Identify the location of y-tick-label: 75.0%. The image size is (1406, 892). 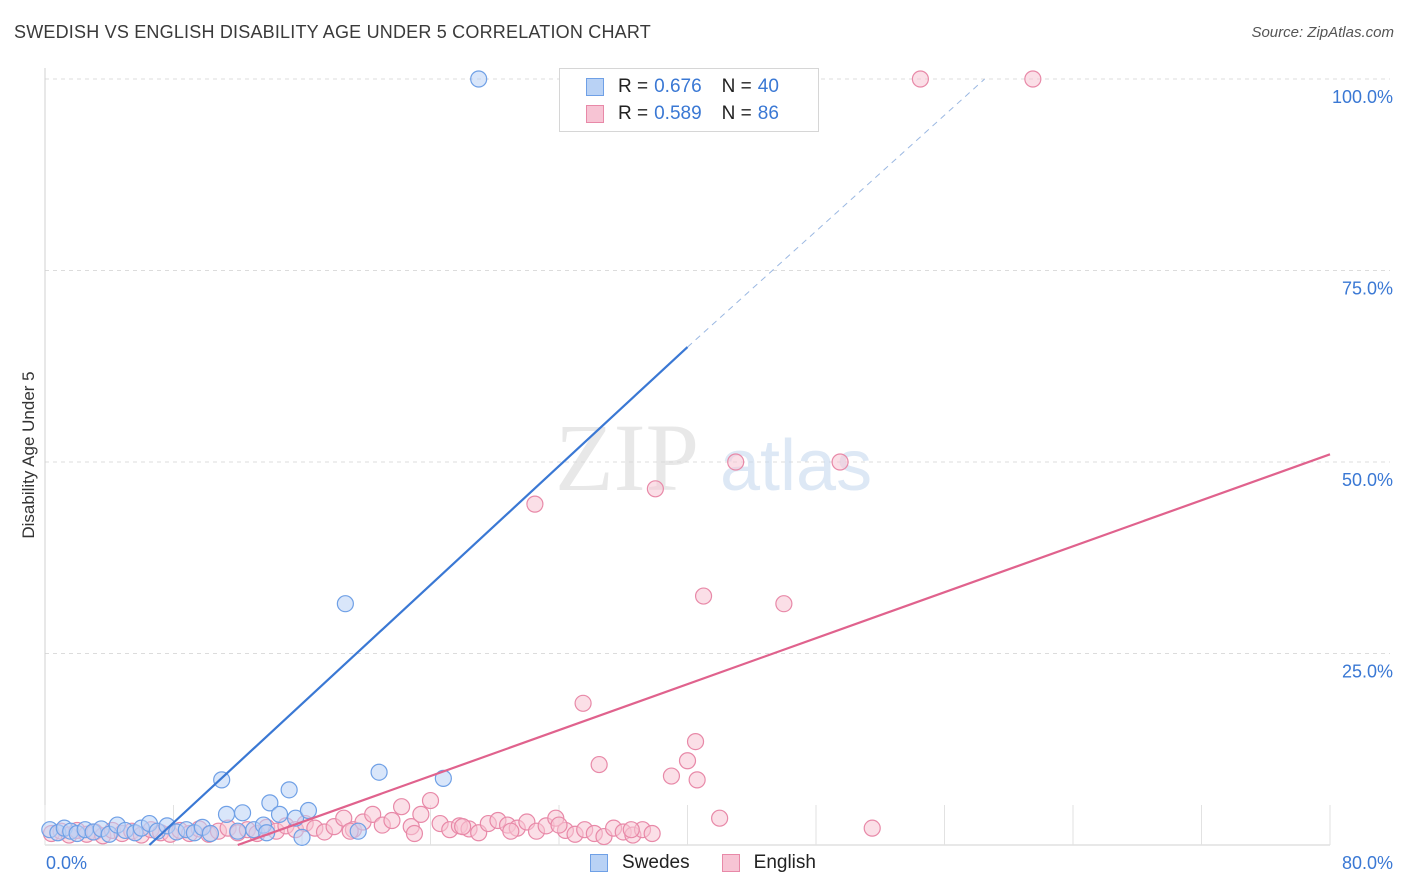
(1367, 289).